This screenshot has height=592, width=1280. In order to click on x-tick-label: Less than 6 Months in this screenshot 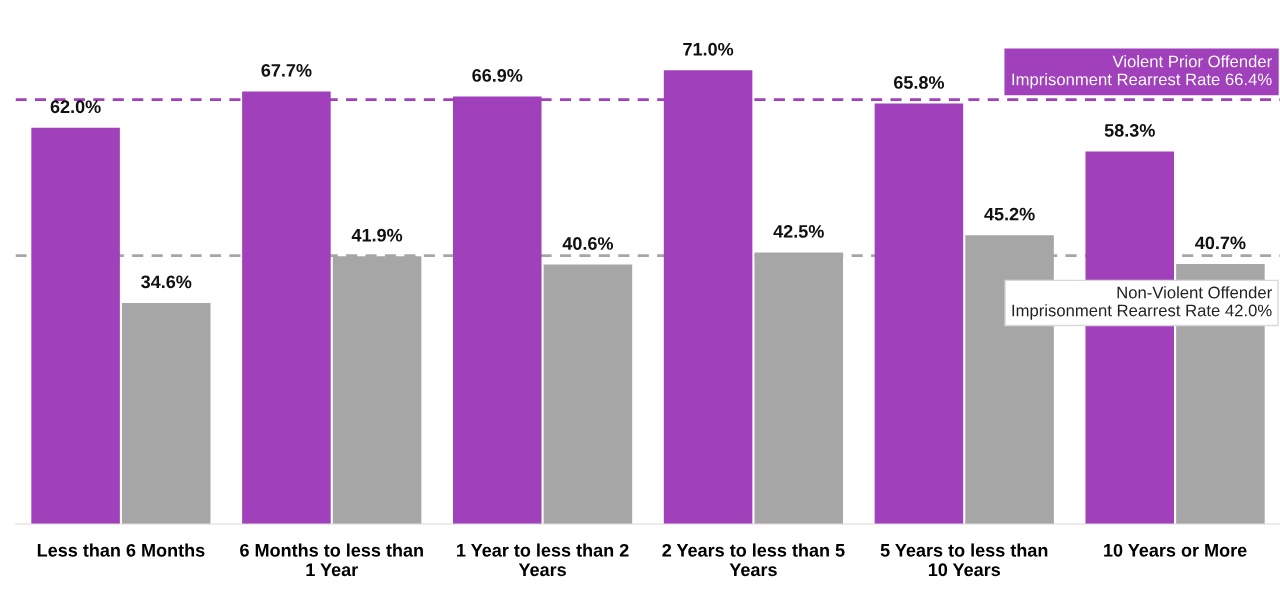, I will do `click(121, 550)`.